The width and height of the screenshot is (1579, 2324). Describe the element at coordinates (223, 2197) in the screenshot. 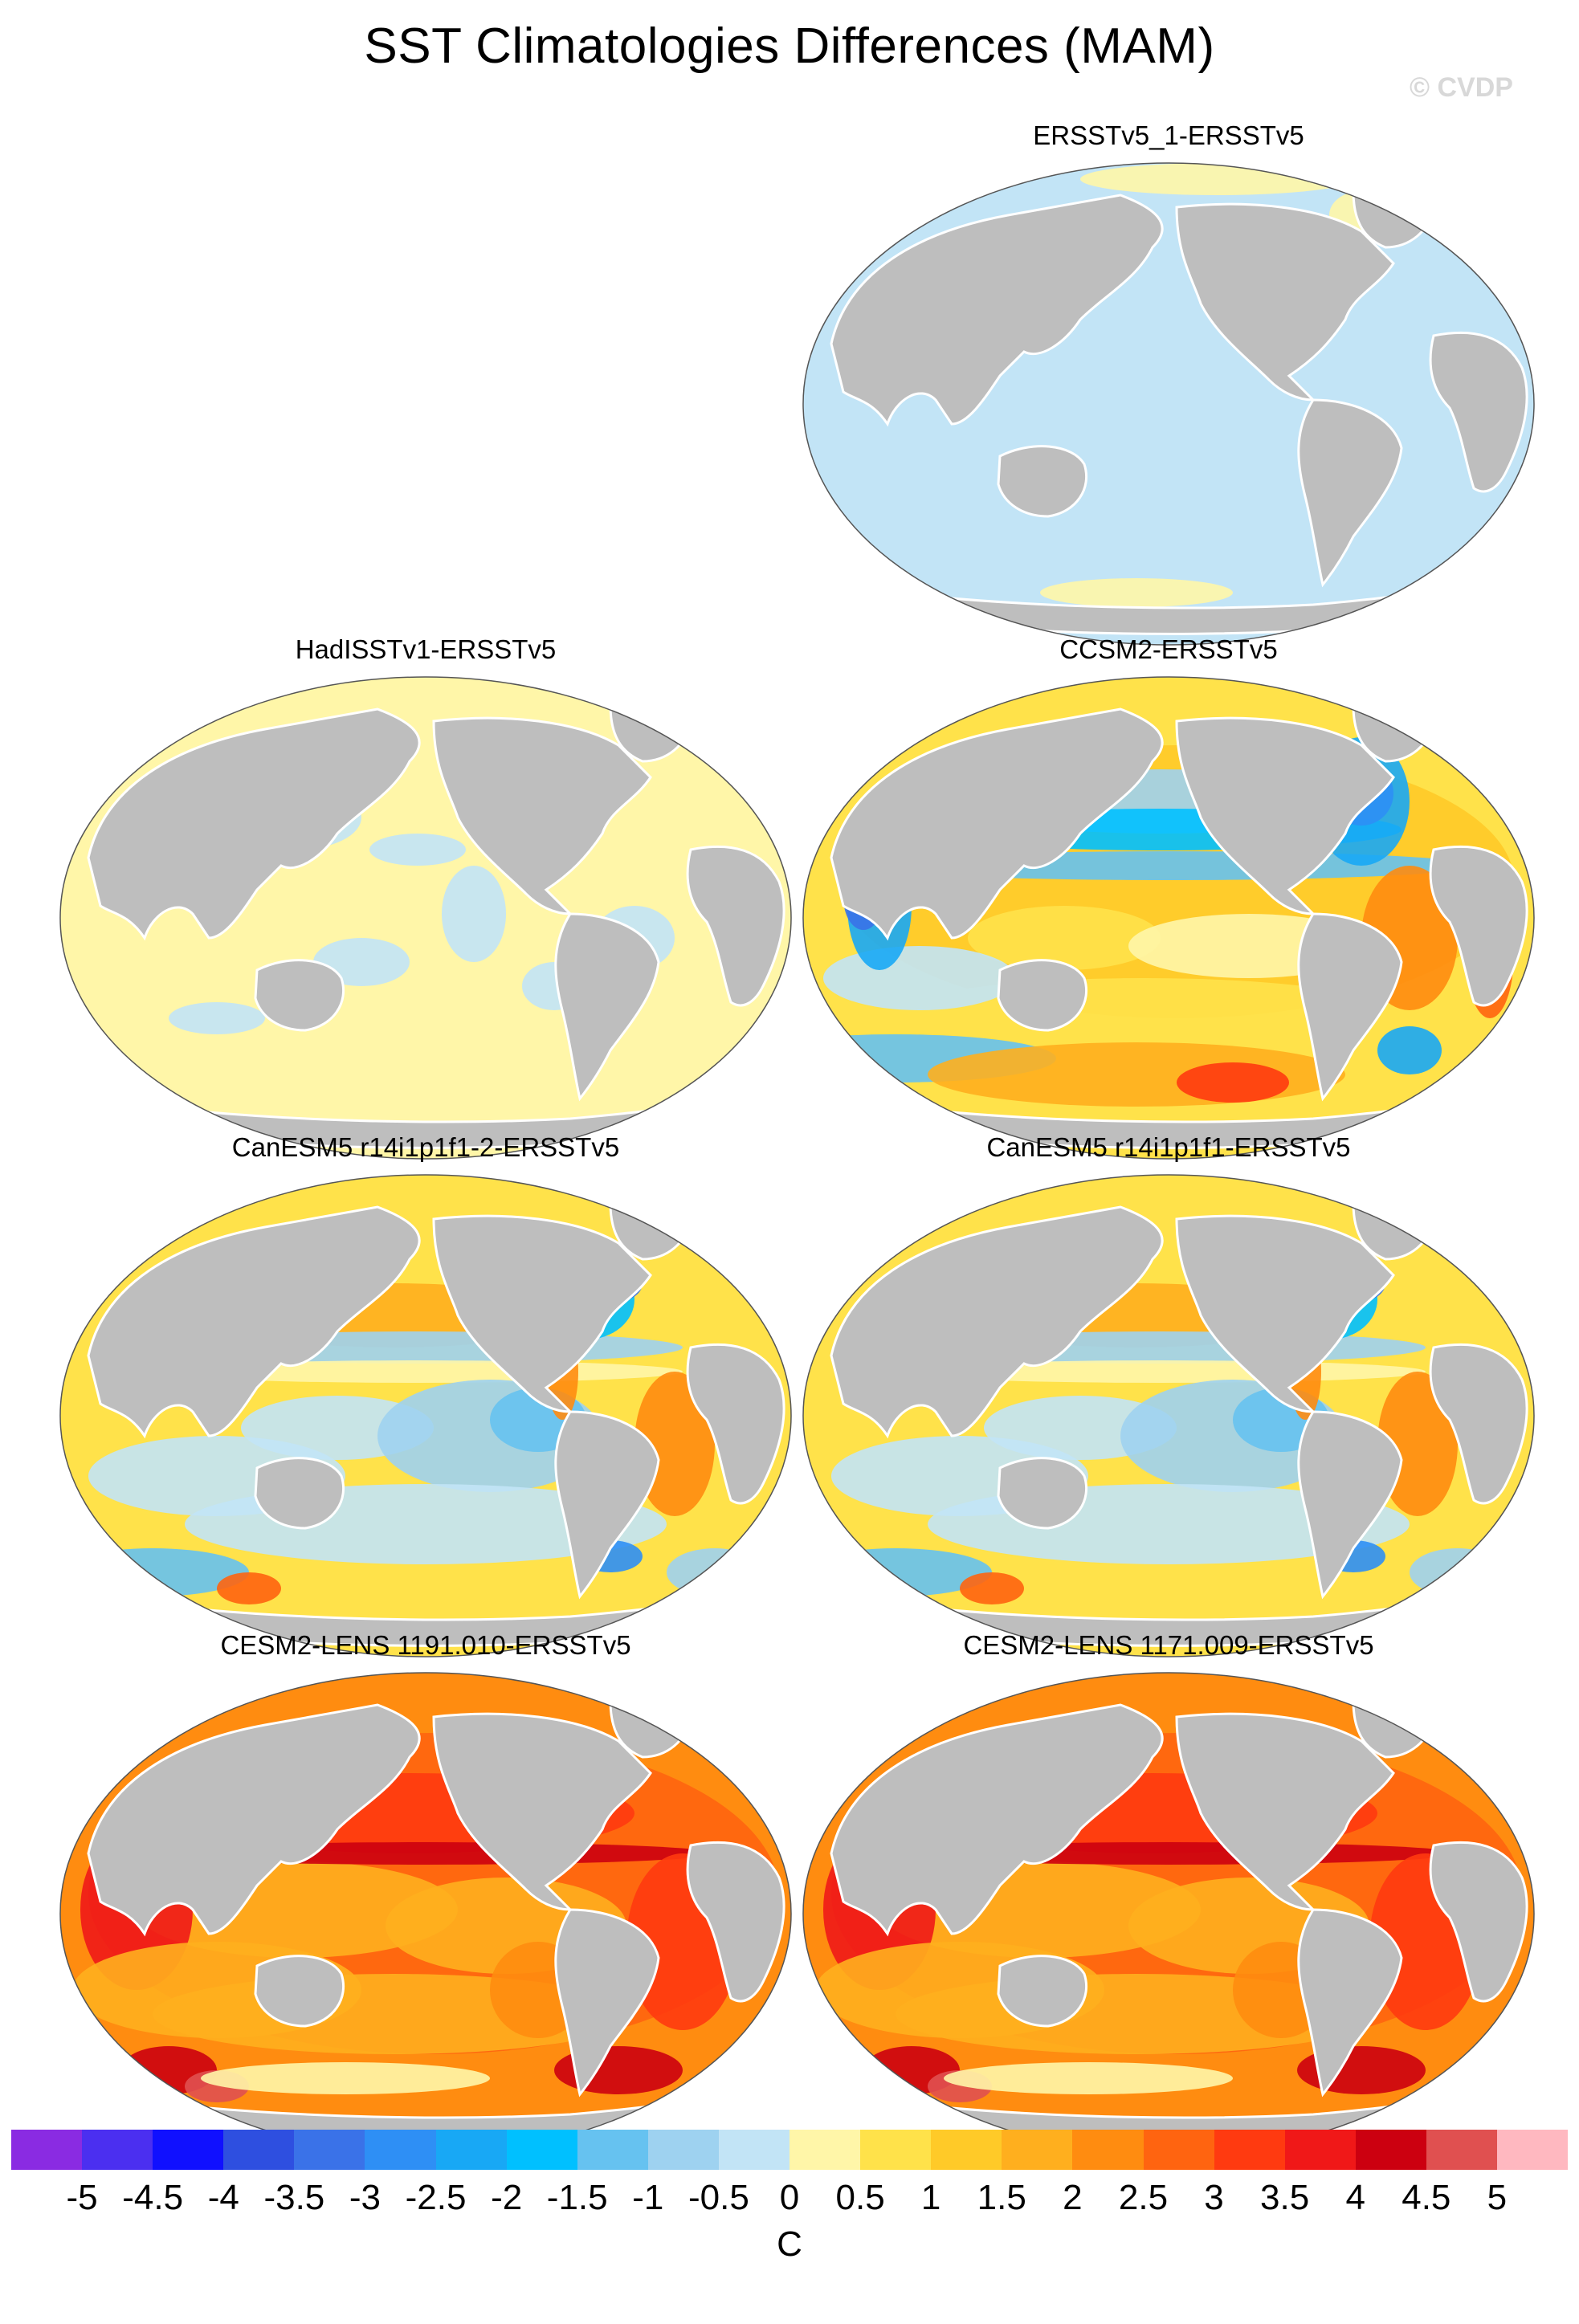

I see `colorbar-tick-label: -4` at that location.